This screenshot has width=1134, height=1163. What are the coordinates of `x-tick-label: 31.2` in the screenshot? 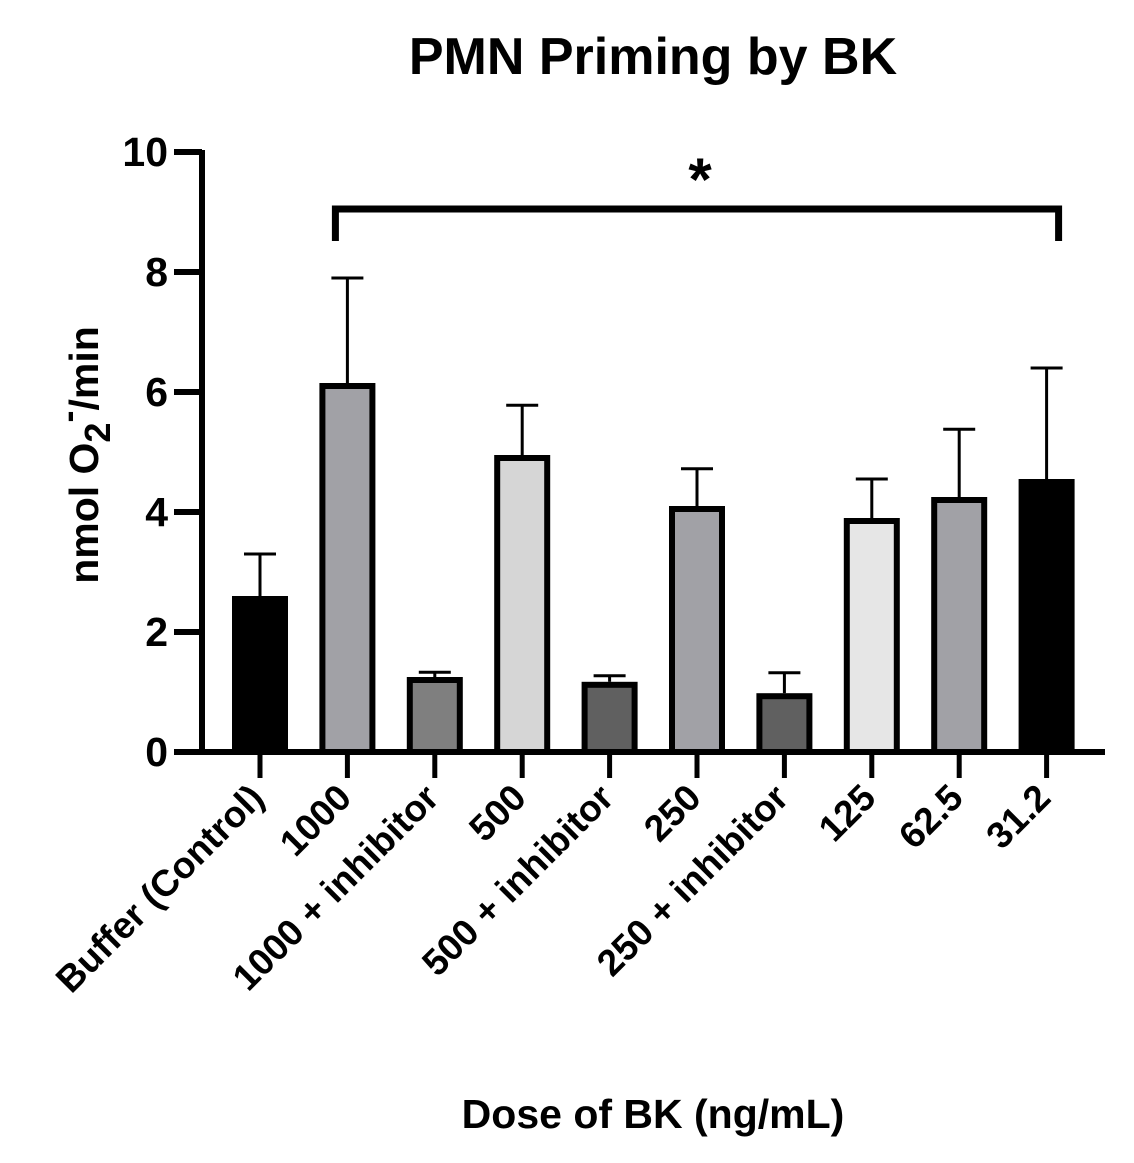 It's located at (1018, 817).